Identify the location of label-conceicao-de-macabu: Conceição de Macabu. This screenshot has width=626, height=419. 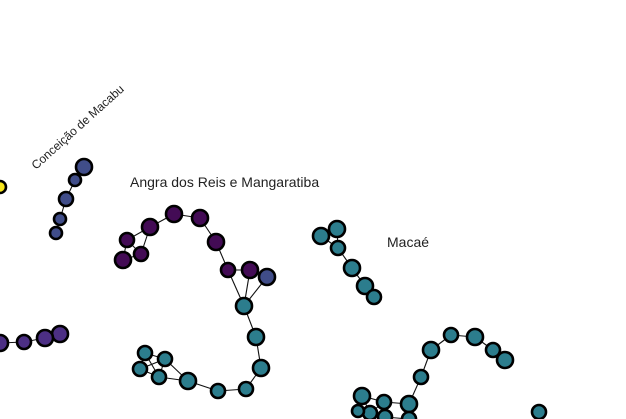
(78, 127).